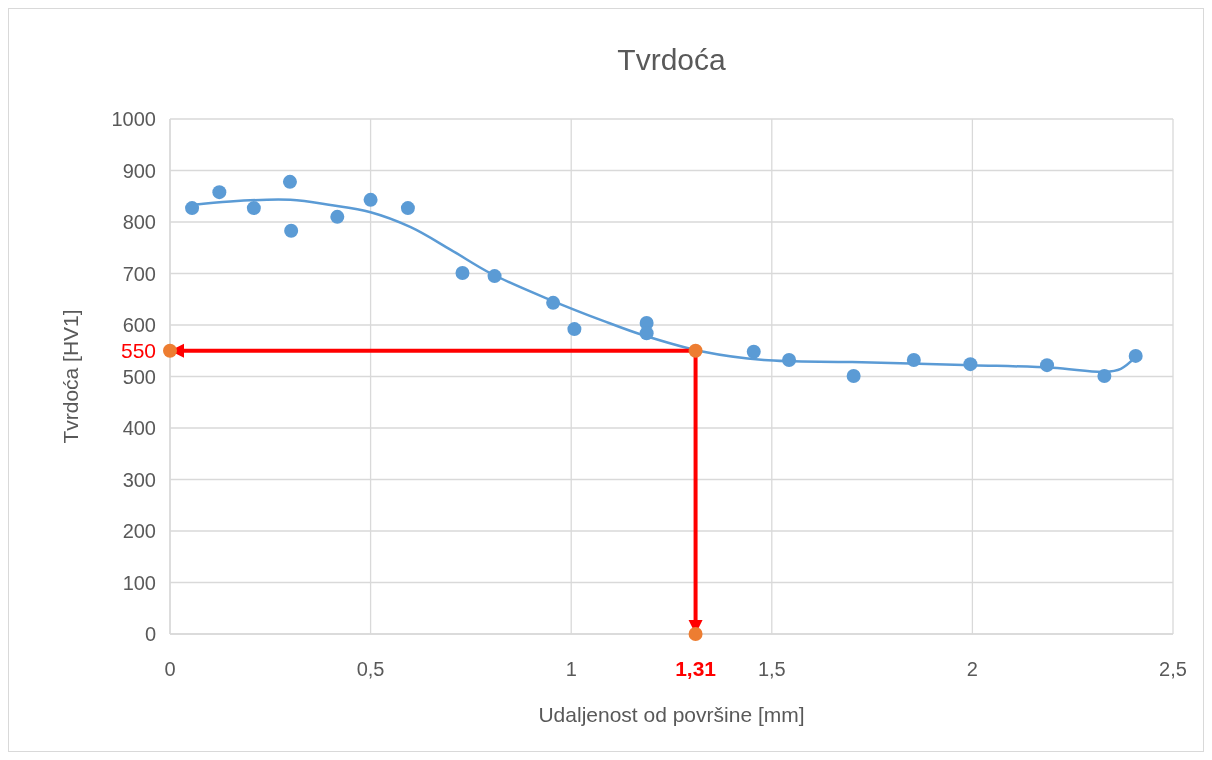 The width and height of the screenshot is (1212, 760). Describe the element at coordinates (696, 668) in the screenshot. I see `annotation: 1,31` at that location.